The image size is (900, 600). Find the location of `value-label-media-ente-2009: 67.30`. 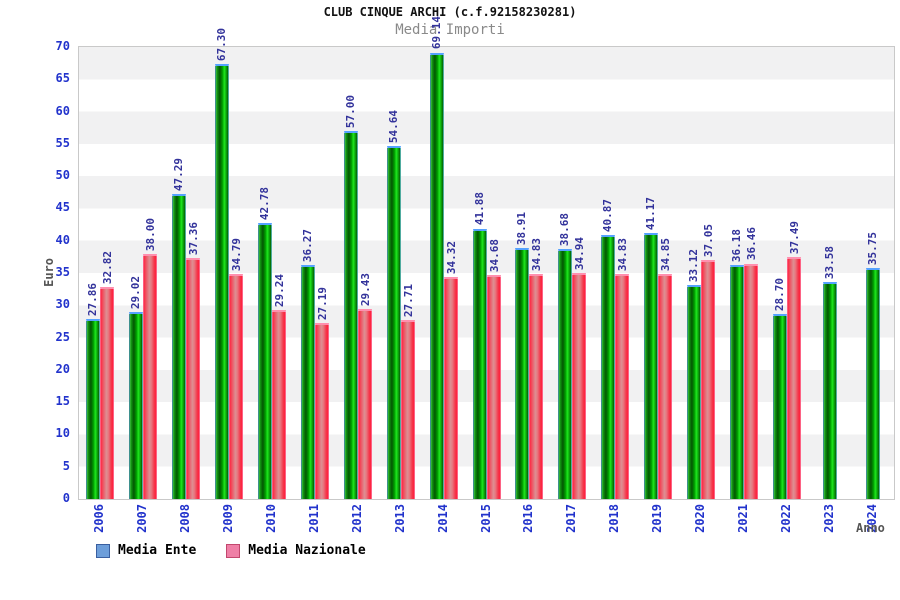

value-label-media-ente-2009: 67.30 is located at coordinates (222, 45).